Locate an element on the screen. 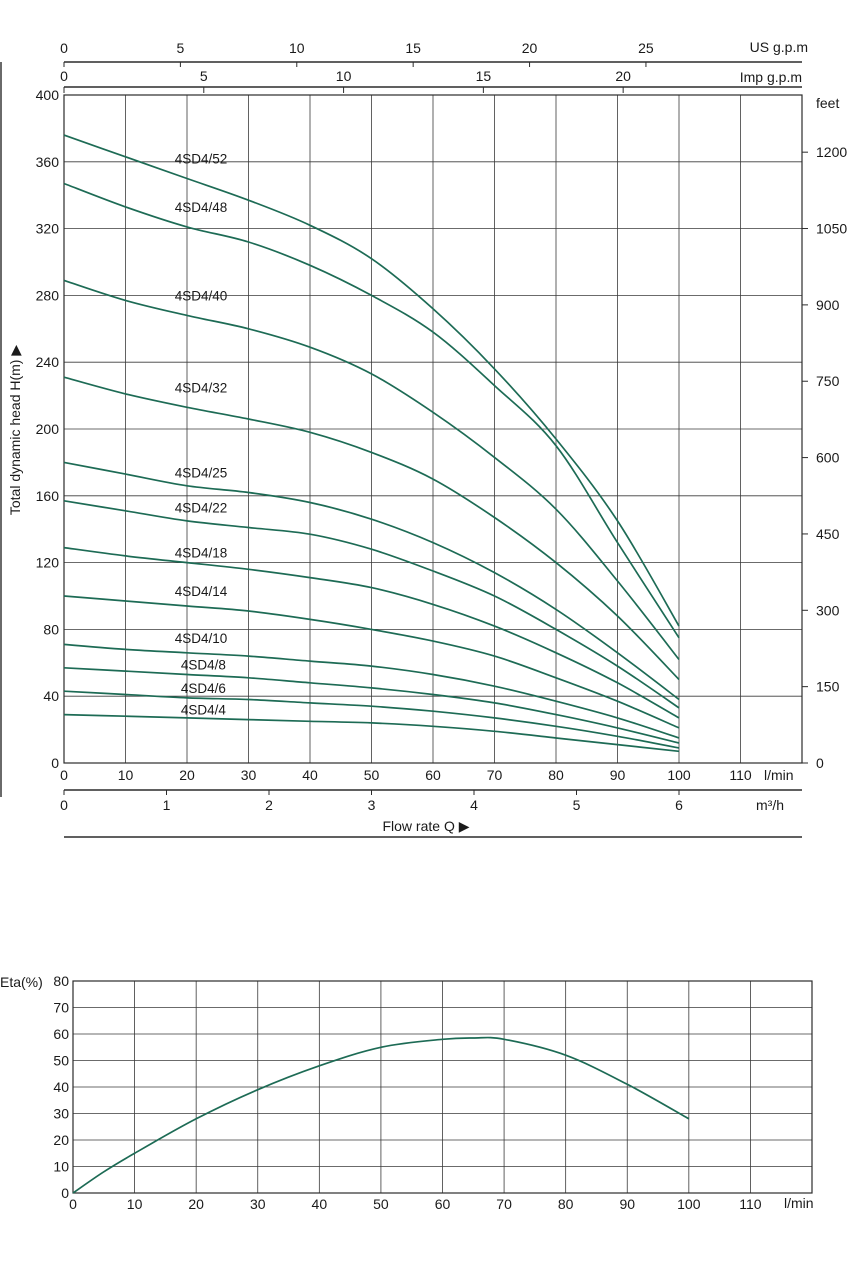 This screenshot has width=850, height=1264. head-curve-label: 4SD4/22 is located at coordinates (201, 508).